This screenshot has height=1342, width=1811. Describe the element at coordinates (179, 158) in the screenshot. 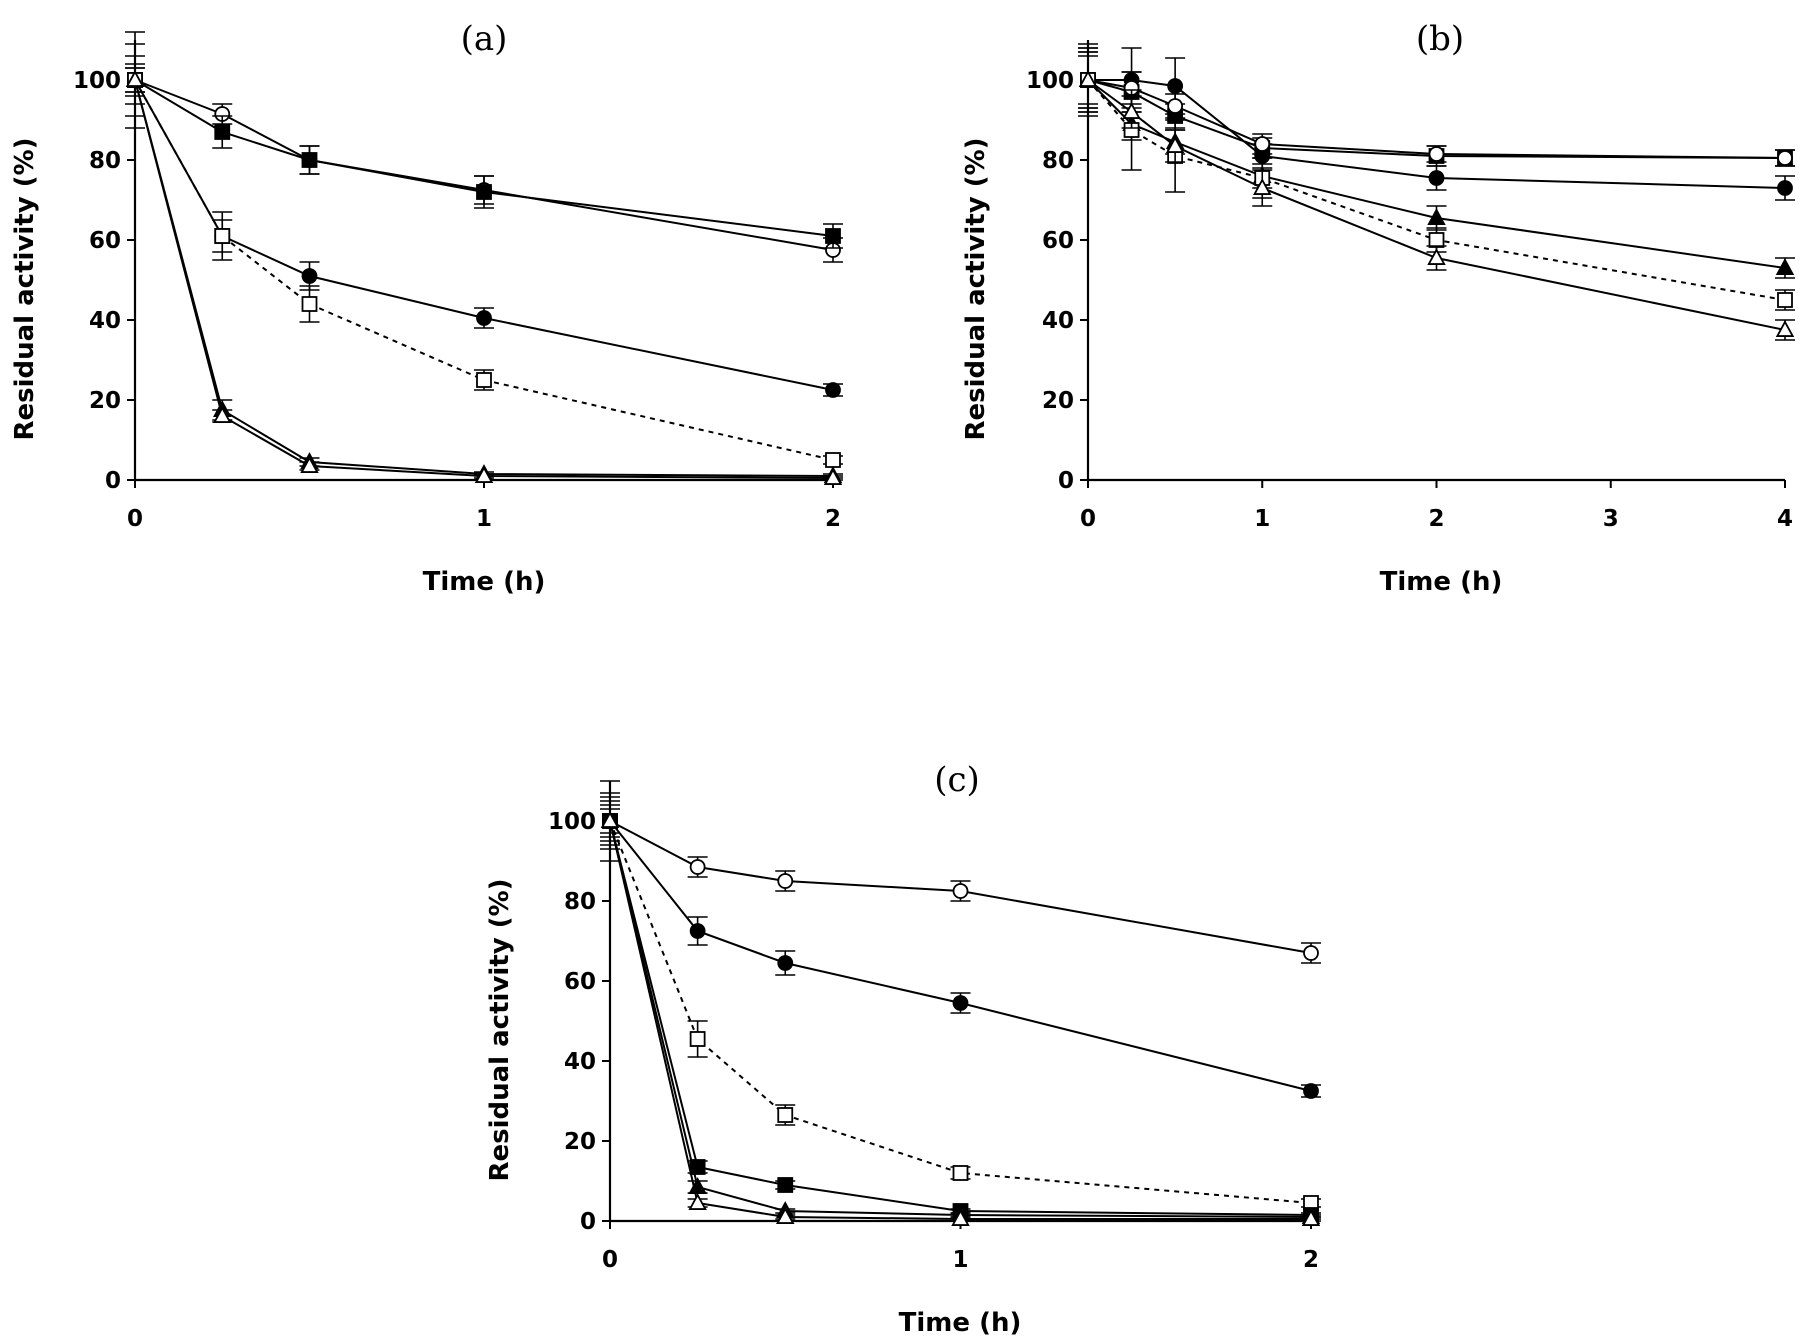

I see `panel-a-series-3-line` at that location.